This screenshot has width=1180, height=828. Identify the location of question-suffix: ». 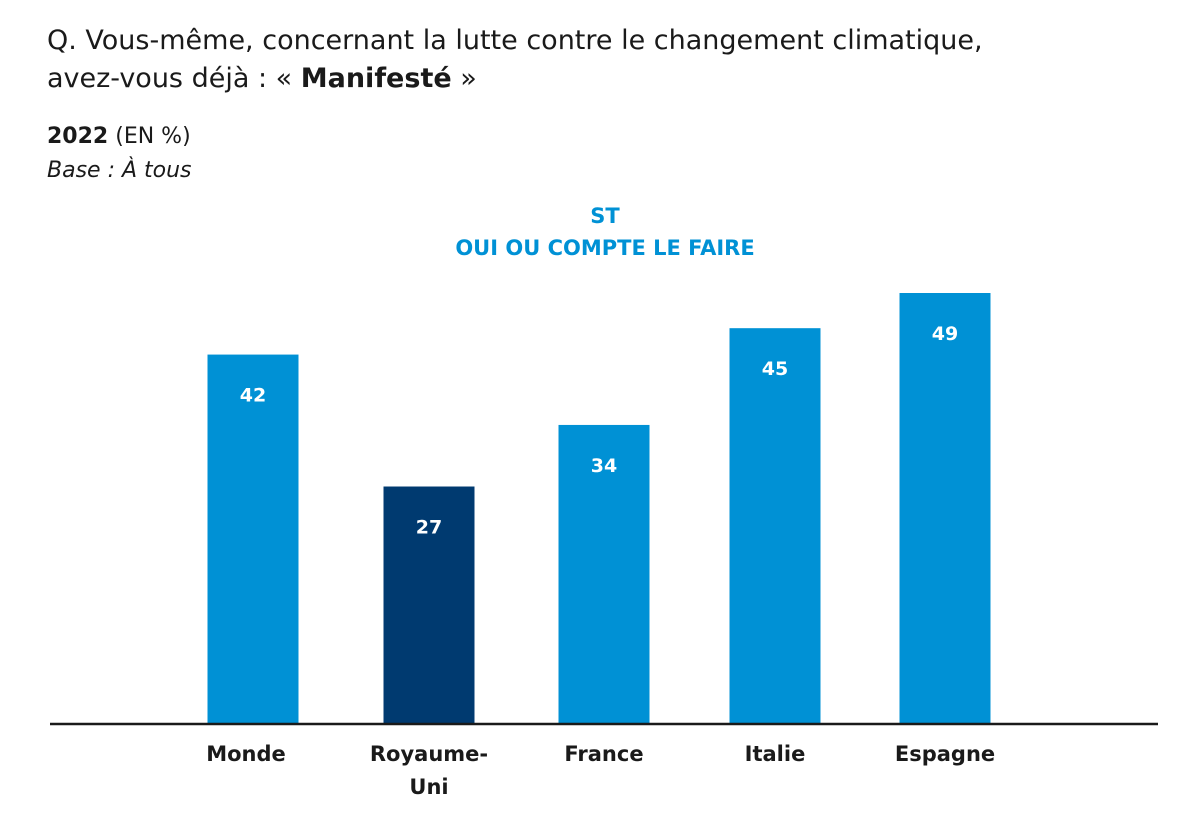
(464, 78).